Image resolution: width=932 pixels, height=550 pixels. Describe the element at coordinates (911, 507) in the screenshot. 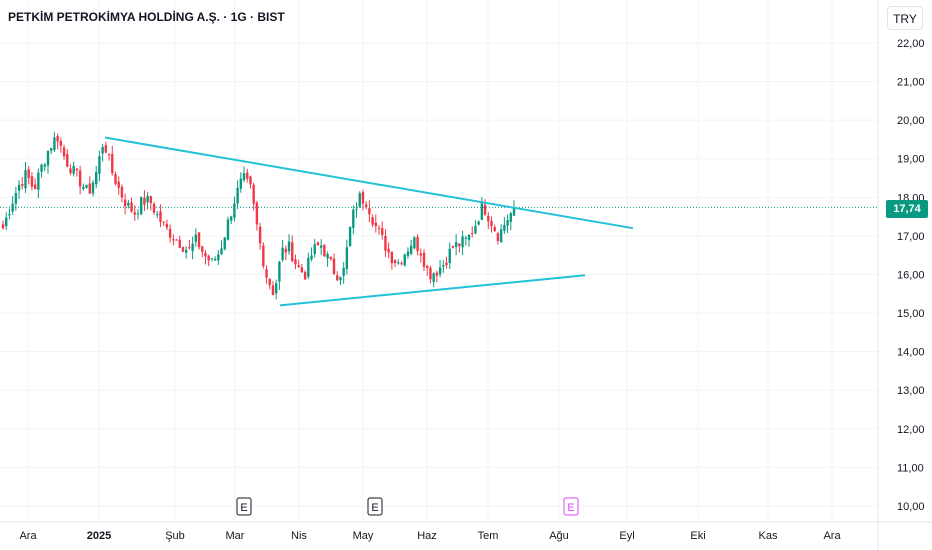

I see `y-tick-label: 10,00` at that location.